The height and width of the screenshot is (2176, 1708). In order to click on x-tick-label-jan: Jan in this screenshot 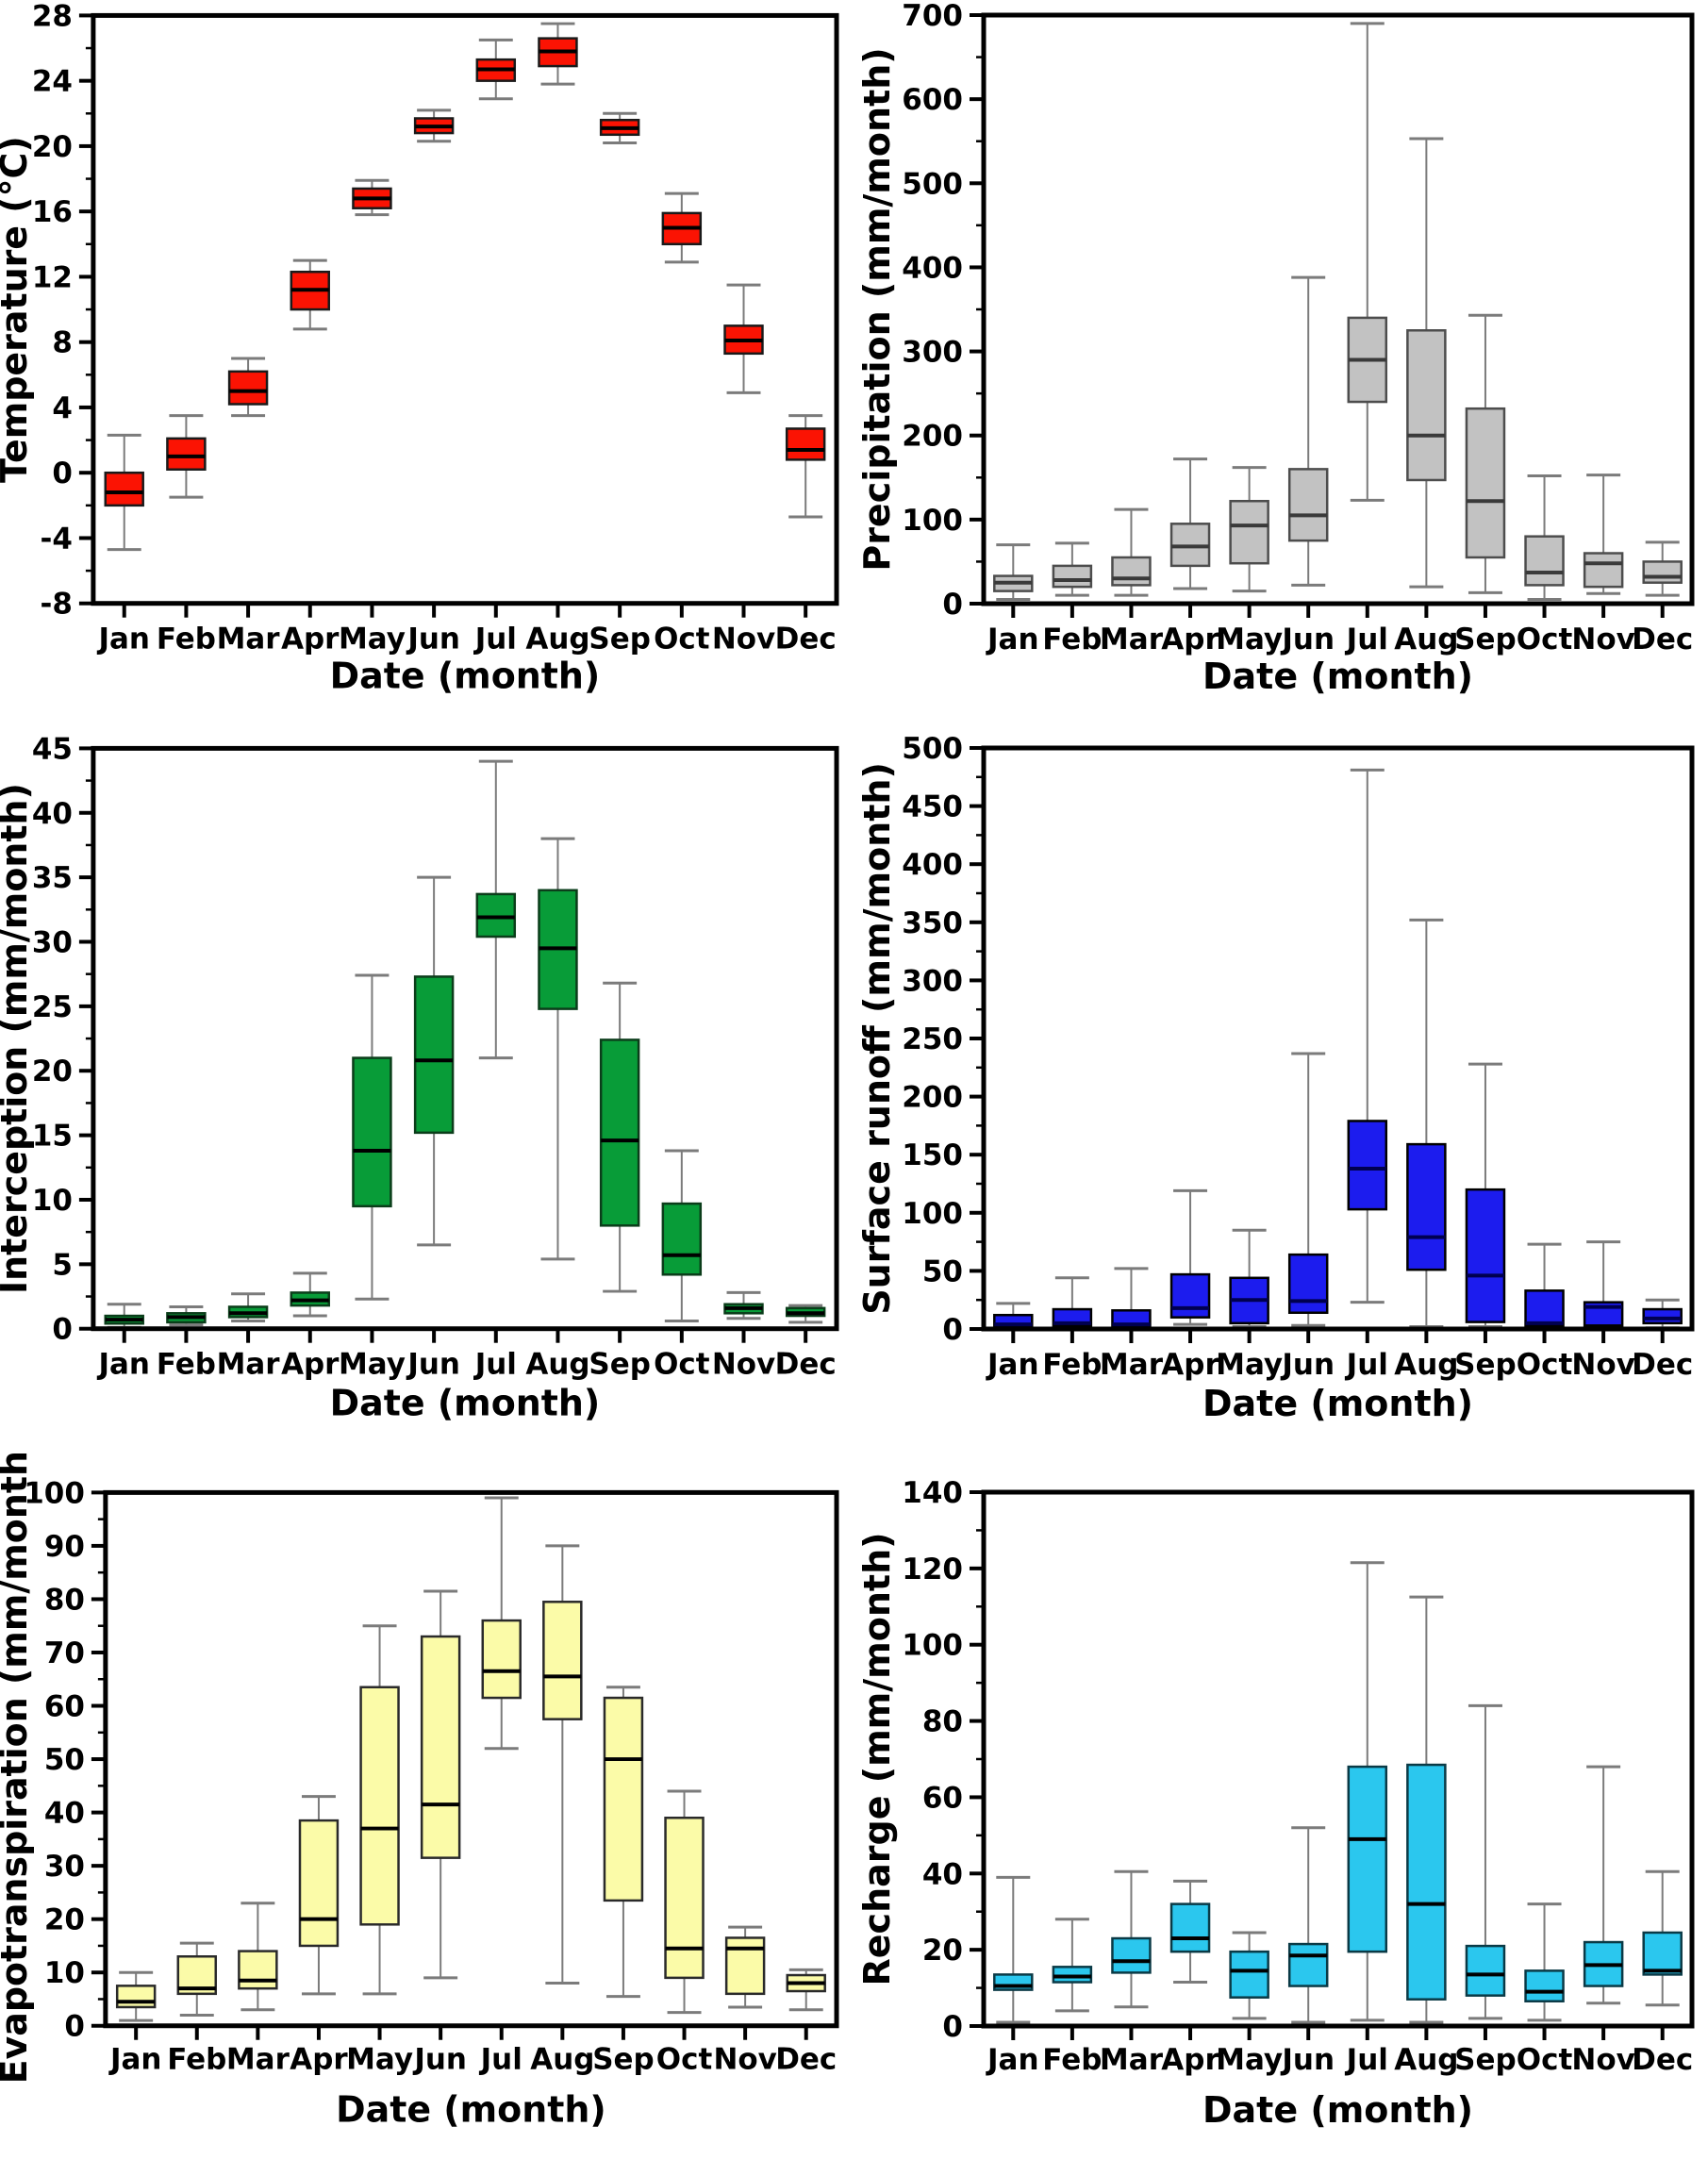, I will do `click(124, 1365)`.